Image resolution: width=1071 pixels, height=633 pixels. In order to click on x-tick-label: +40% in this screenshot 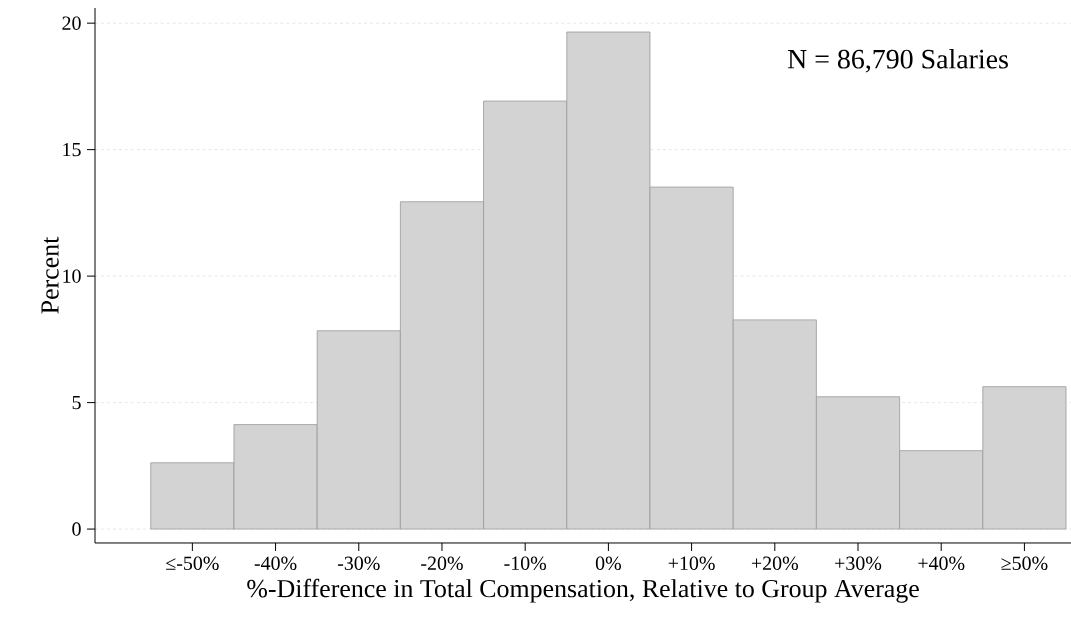, I will do `click(941, 563)`.